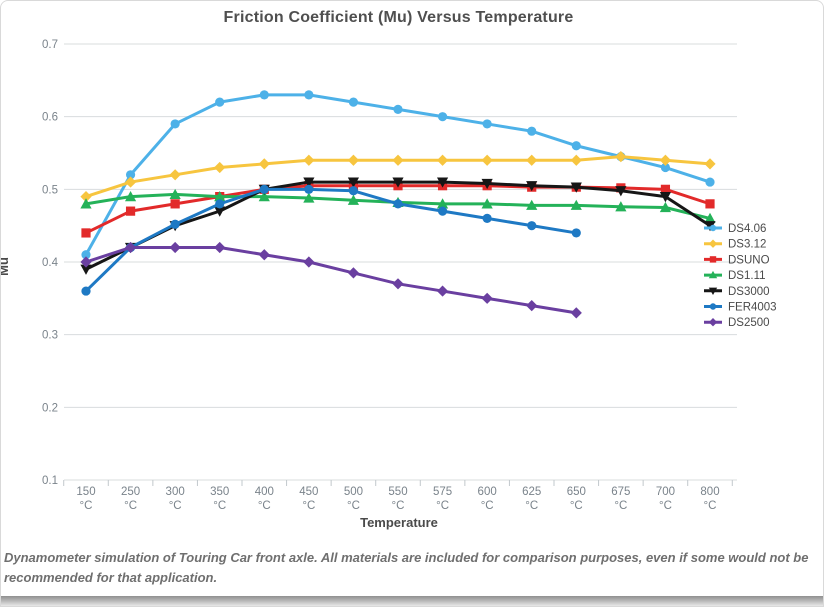 This screenshot has height=607, width=824. I want to click on legend-label: FER4003, so click(752, 308).